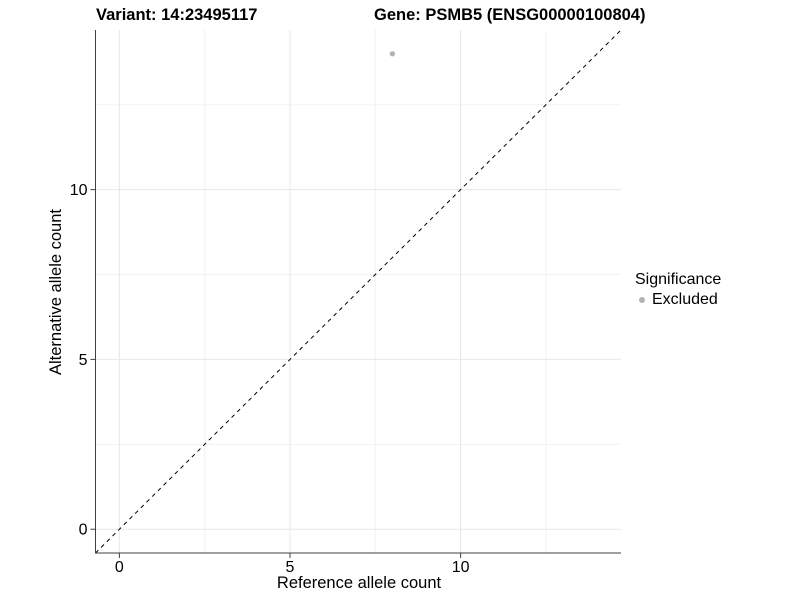 The width and height of the screenshot is (800, 600). I want to click on x-axis-title: Reference allele count, so click(359, 583).